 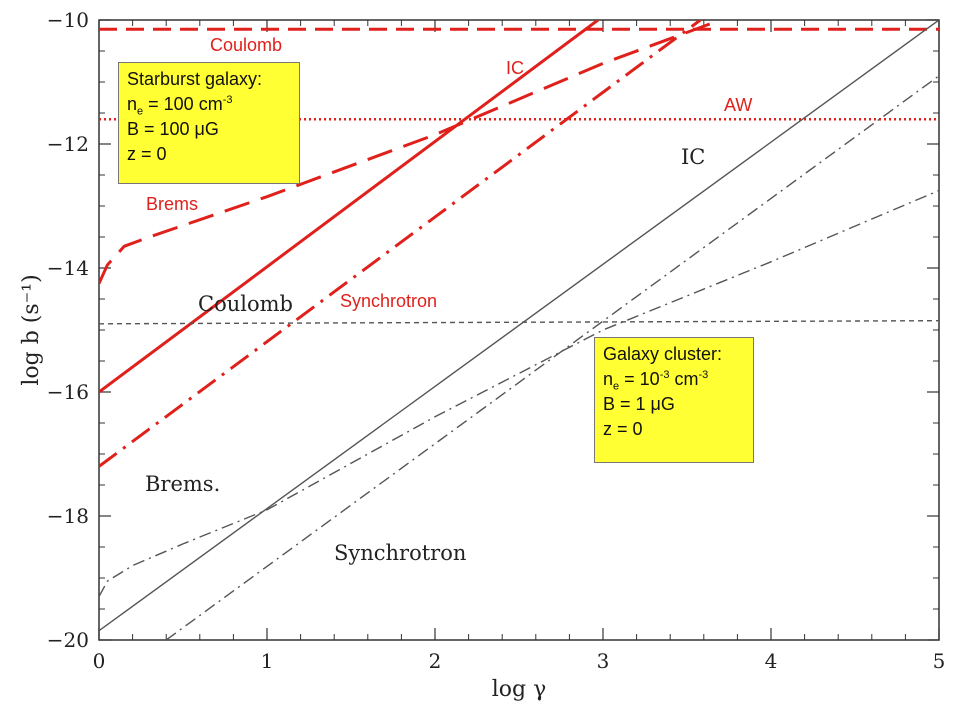 I want to click on x-axis-label: log γ, so click(x=519, y=689).